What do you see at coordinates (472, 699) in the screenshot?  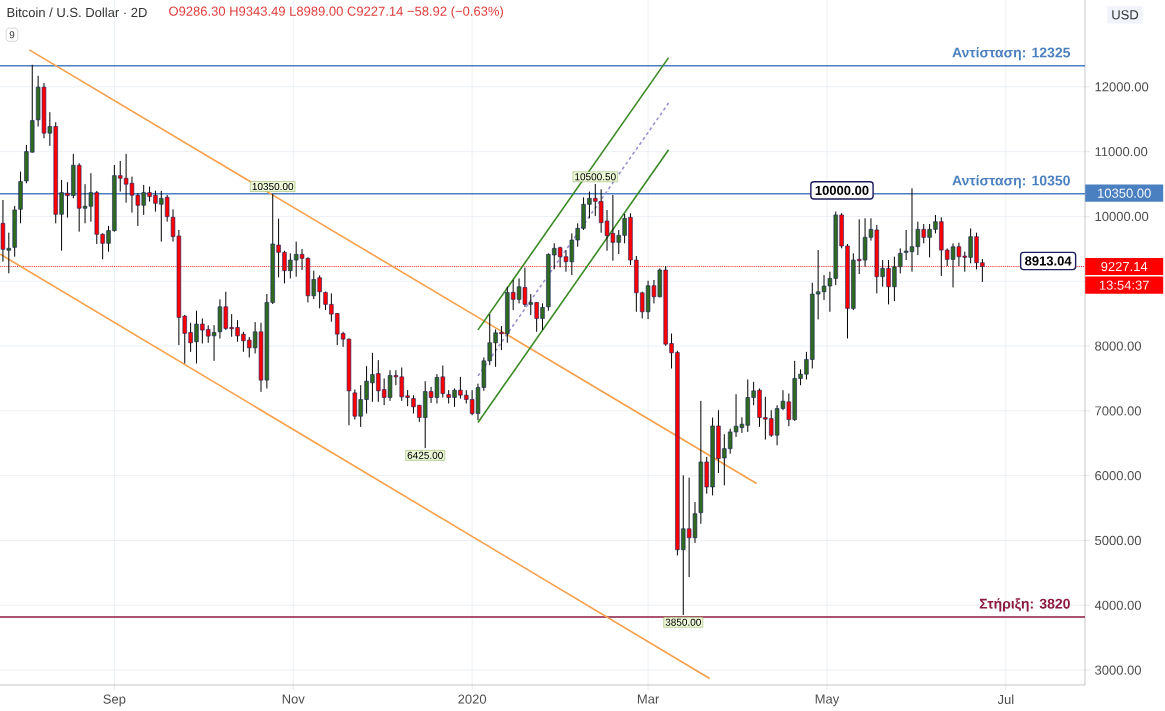 I see `x-tick-label: 2020` at bounding box center [472, 699].